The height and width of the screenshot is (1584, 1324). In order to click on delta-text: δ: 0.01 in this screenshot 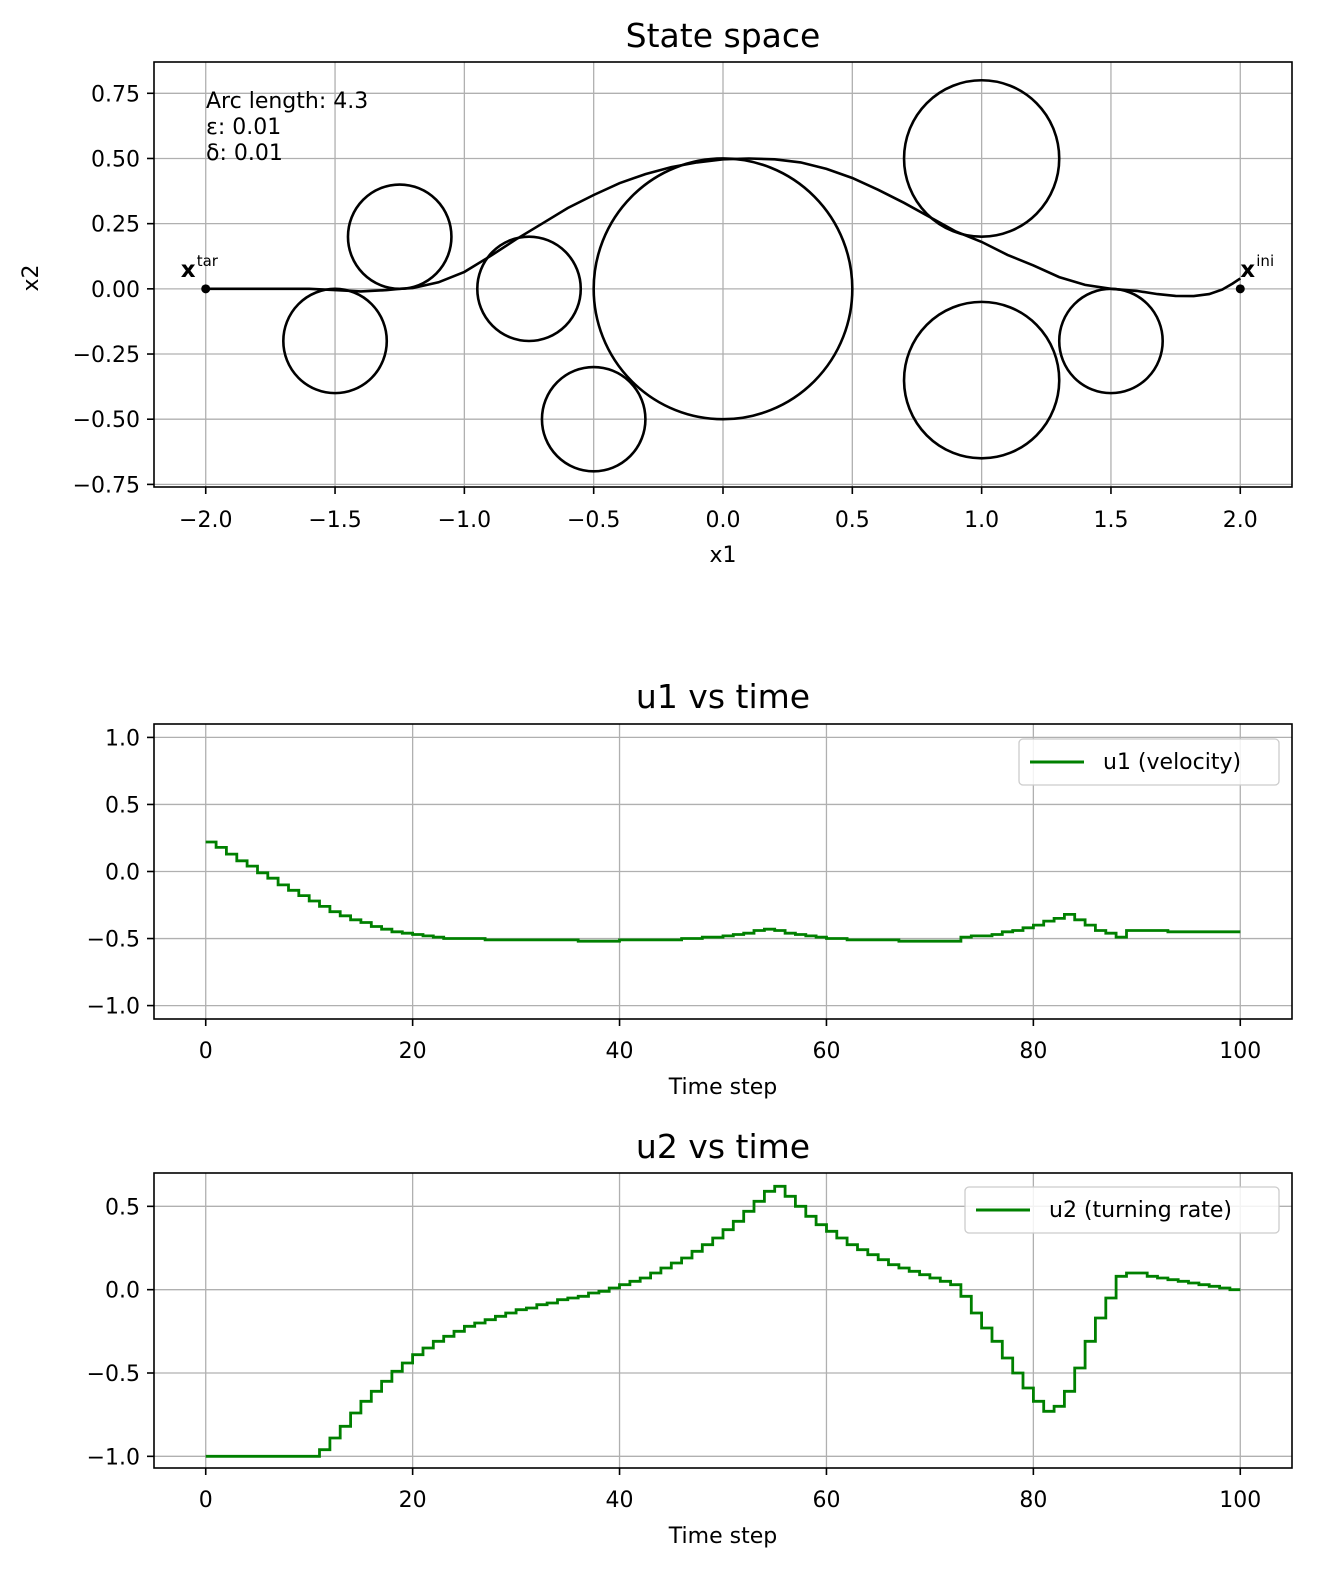, I will do `click(244, 153)`.